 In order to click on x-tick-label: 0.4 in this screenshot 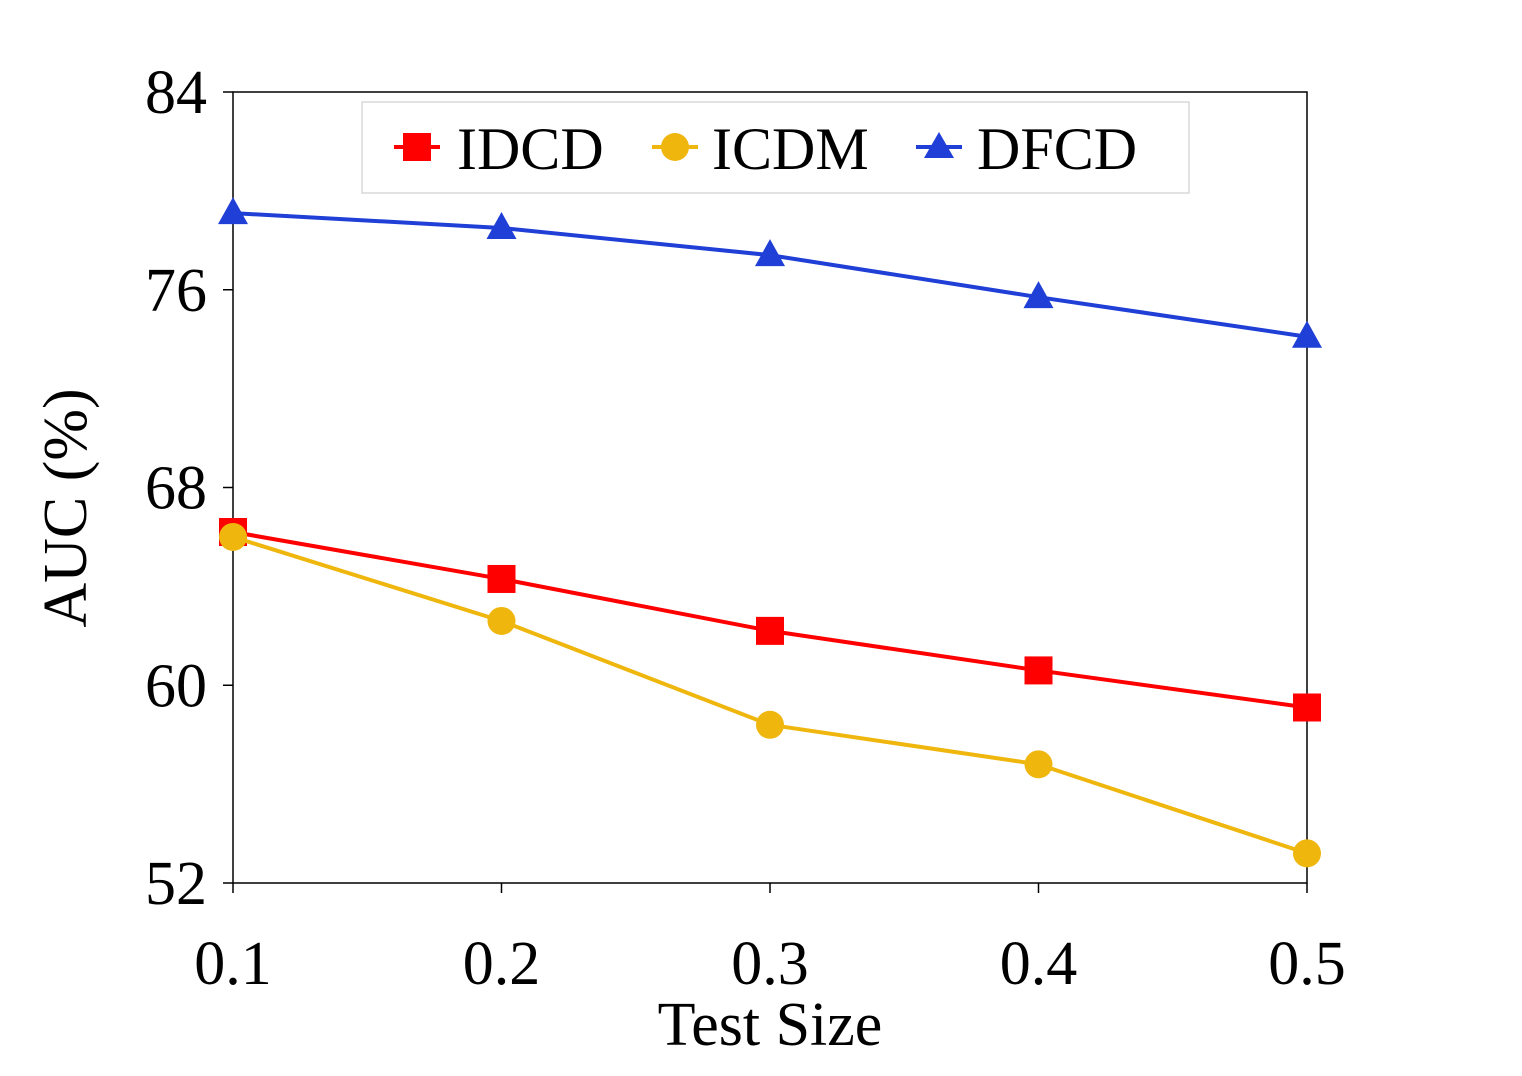, I will do `click(1039, 964)`.